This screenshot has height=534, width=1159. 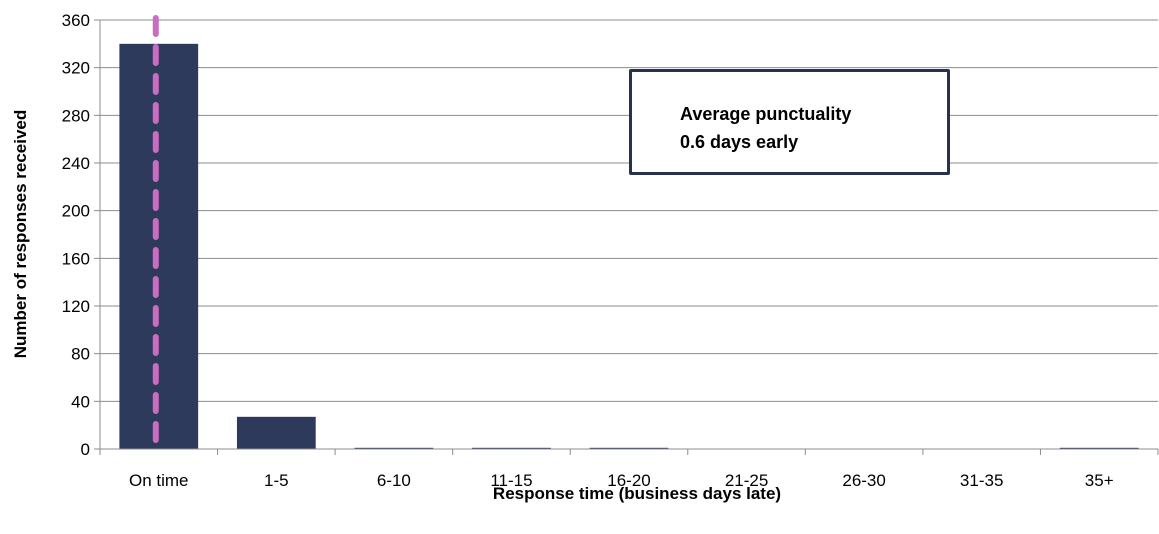 What do you see at coordinates (981, 480) in the screenshot?
I see `x-tick-label-31-35: 31-35` at bounding box center [981, 480].